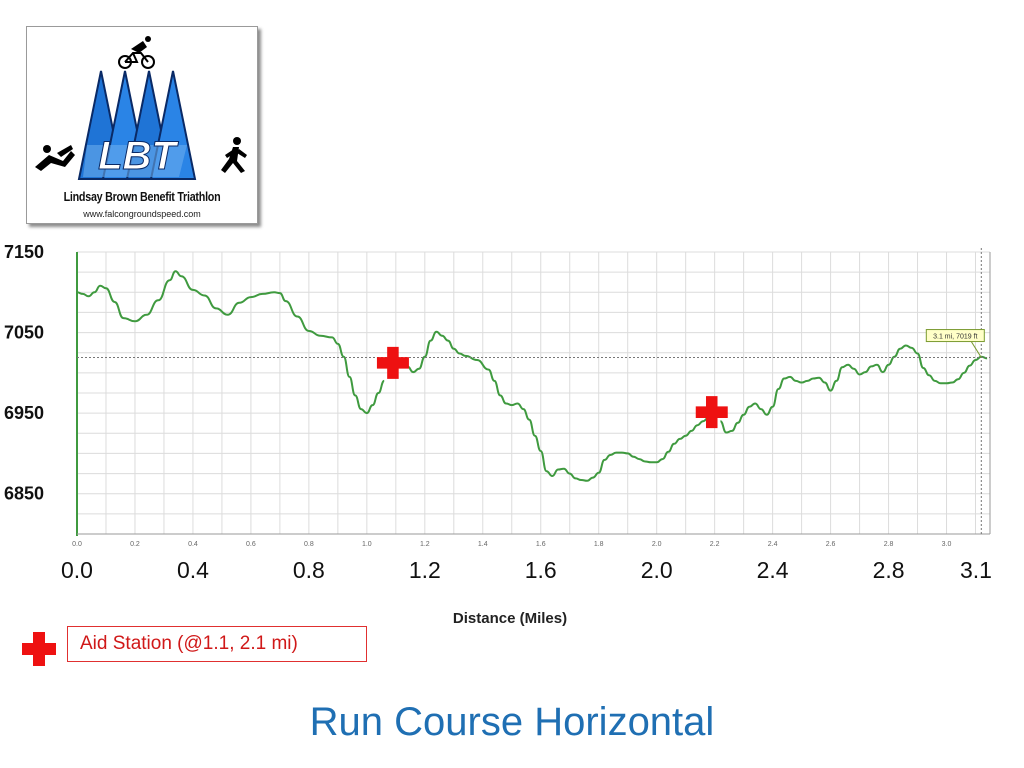  What do you see at coordinates (831, 544) in the screenshot?
I see `x-minor-tick-label: 2.6` at bounding box center [831, 544].